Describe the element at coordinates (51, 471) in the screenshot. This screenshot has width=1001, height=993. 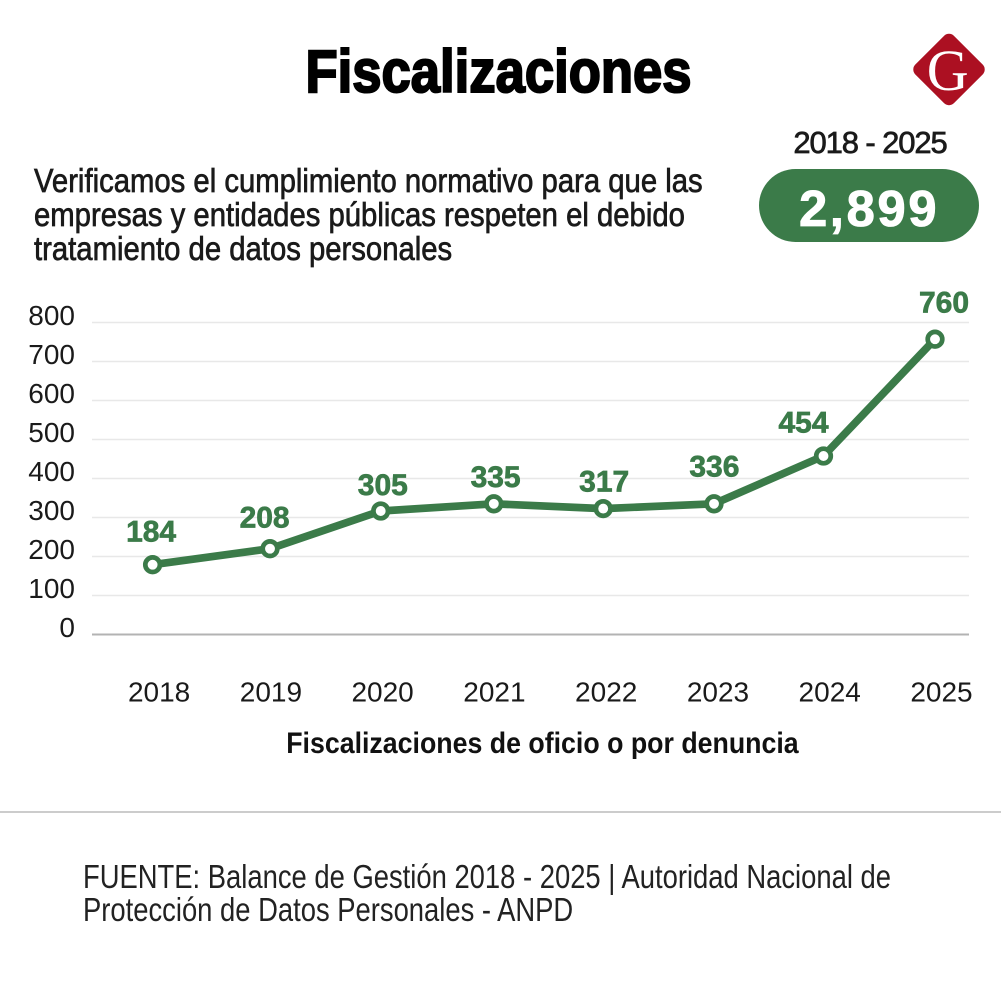
I see `svg-text: 400` at that location.